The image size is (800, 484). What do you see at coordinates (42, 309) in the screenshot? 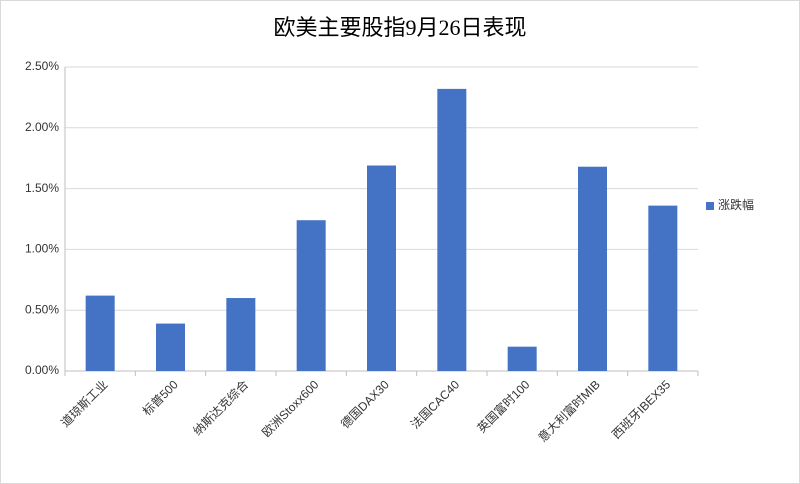
I see `y-tick-label: 0.50%` at bounding box center [42, 309].